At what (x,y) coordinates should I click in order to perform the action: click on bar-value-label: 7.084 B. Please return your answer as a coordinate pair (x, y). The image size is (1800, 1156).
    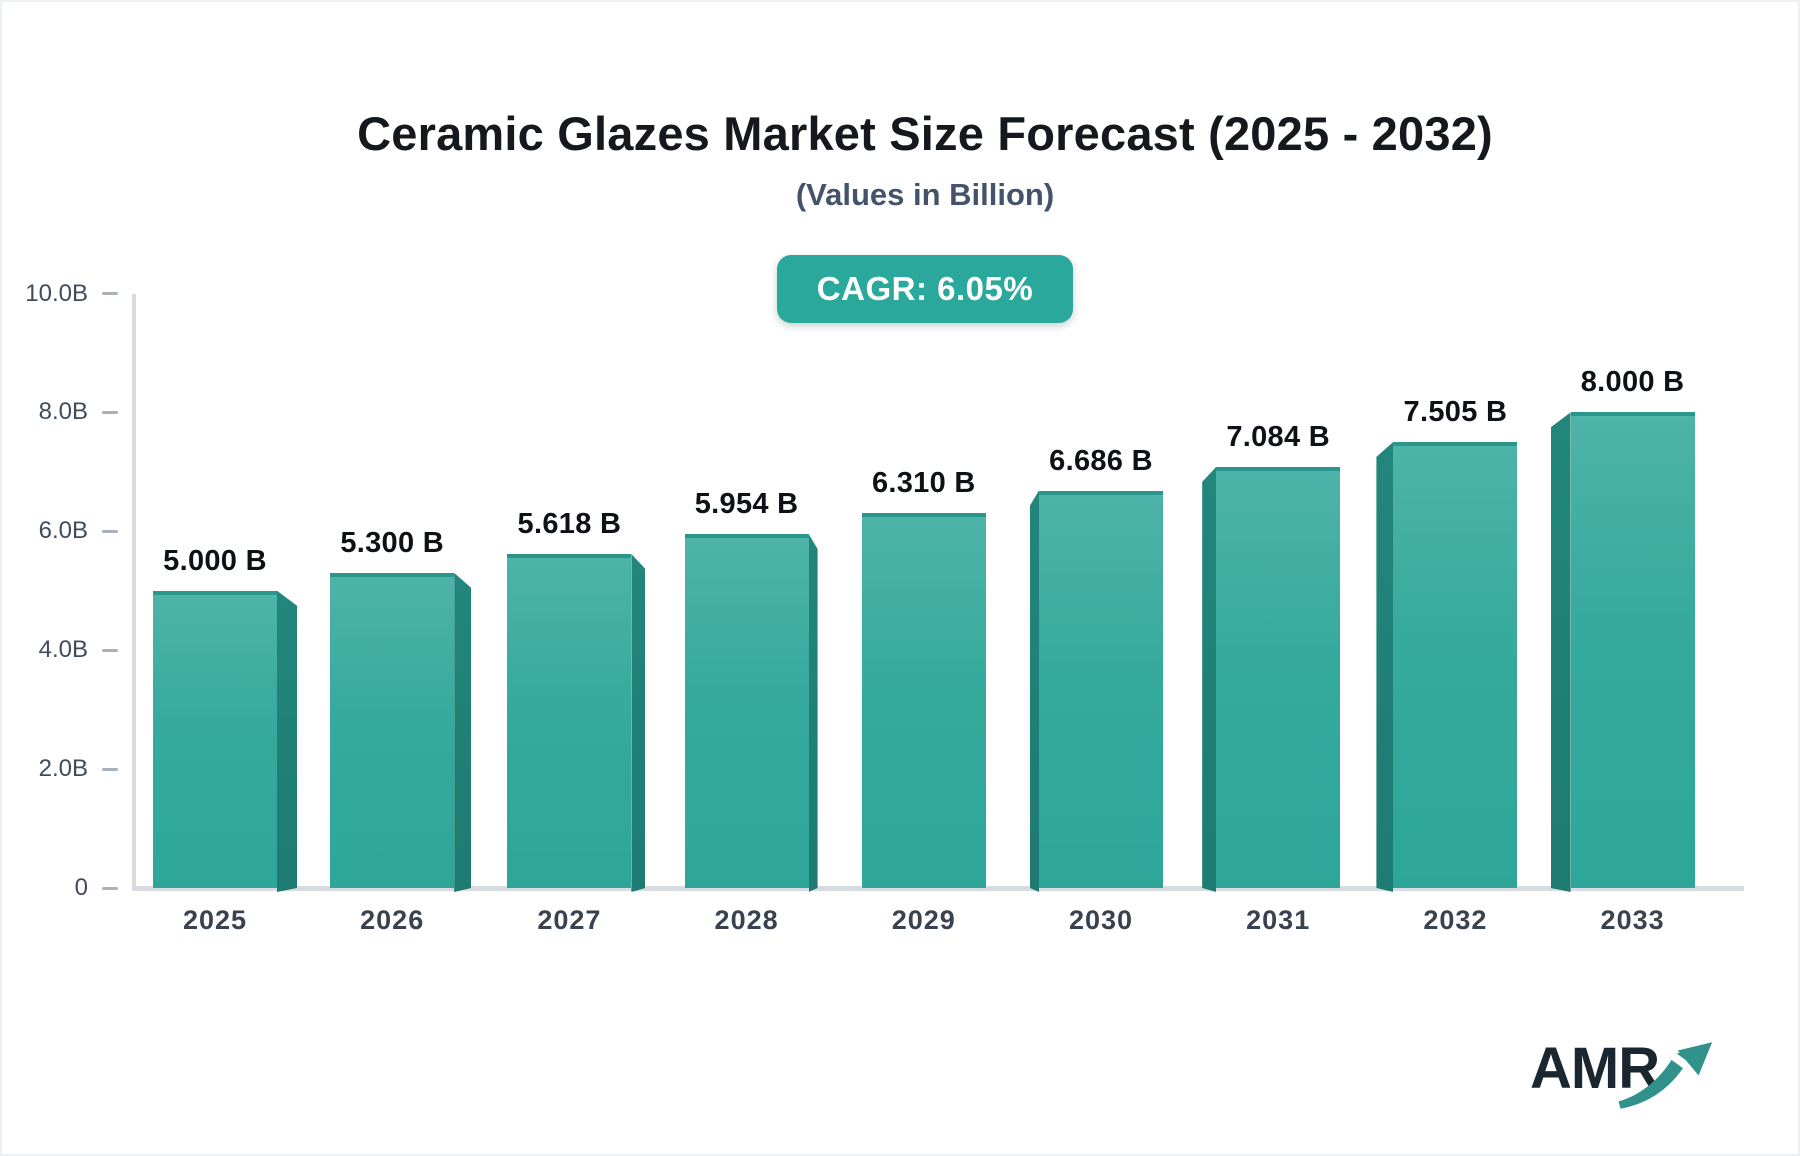
    Looking at the image, I should click on (1278, 436).